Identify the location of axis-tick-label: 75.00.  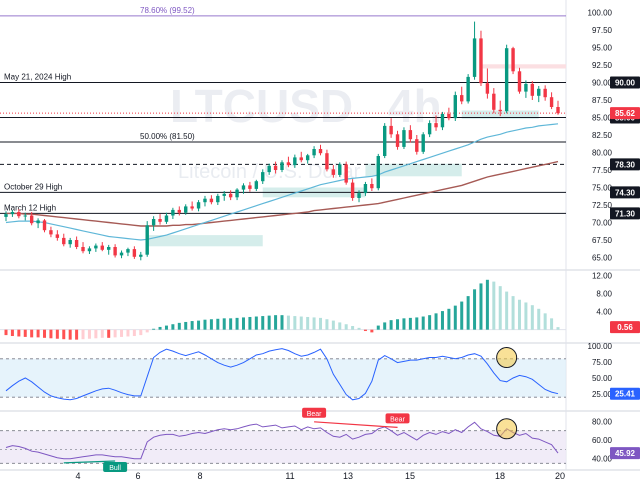
(602, 188).